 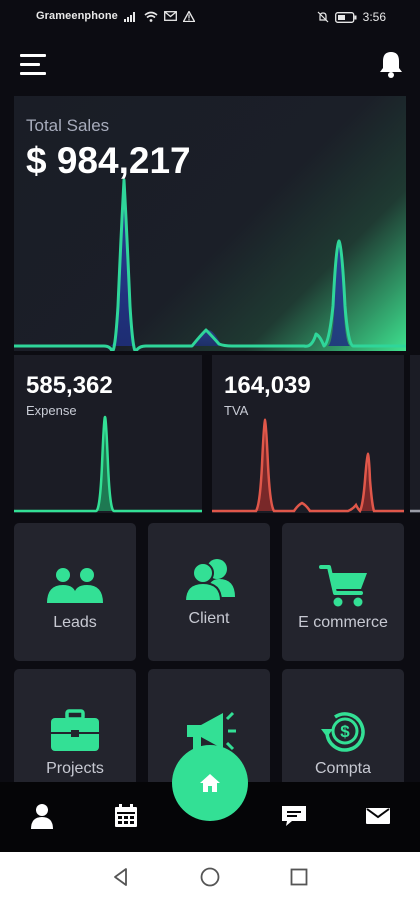 I want to click on tile-projects-label: Projects, so click(x=75, y=768).